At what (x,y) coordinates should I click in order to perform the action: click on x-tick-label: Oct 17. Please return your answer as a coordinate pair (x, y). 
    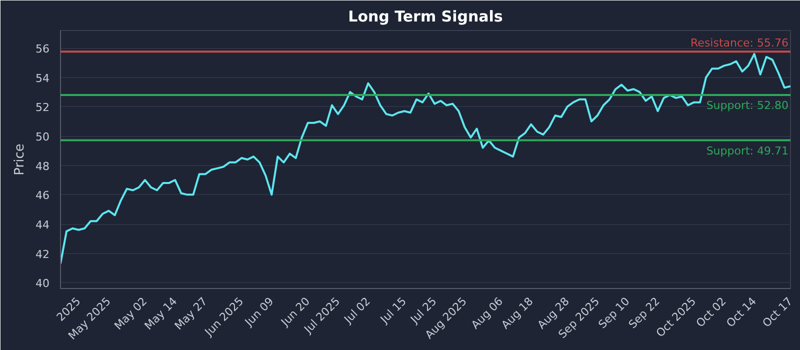
    Looking at the image, I should click on (778, 312).